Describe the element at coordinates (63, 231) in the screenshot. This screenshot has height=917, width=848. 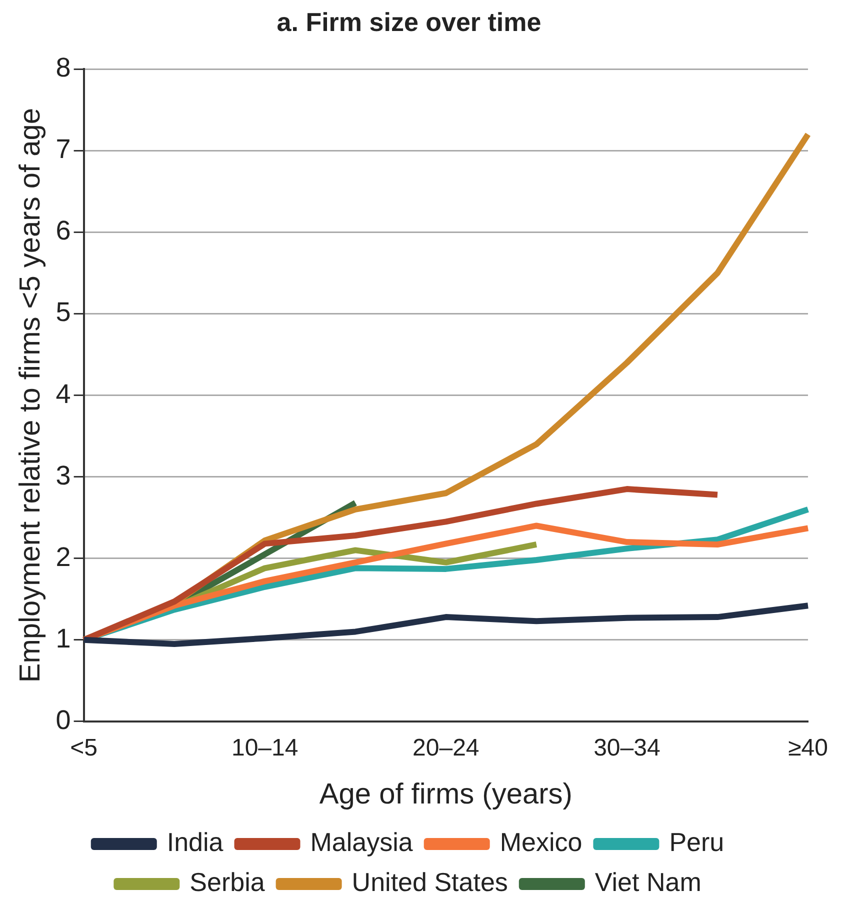
I see `y-tick-label: 6` at that location.